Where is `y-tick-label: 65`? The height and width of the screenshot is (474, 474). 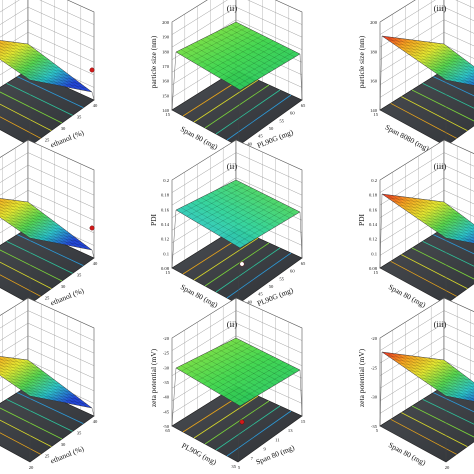 y-tick-label: 65 is located at coordinates (167, 430).